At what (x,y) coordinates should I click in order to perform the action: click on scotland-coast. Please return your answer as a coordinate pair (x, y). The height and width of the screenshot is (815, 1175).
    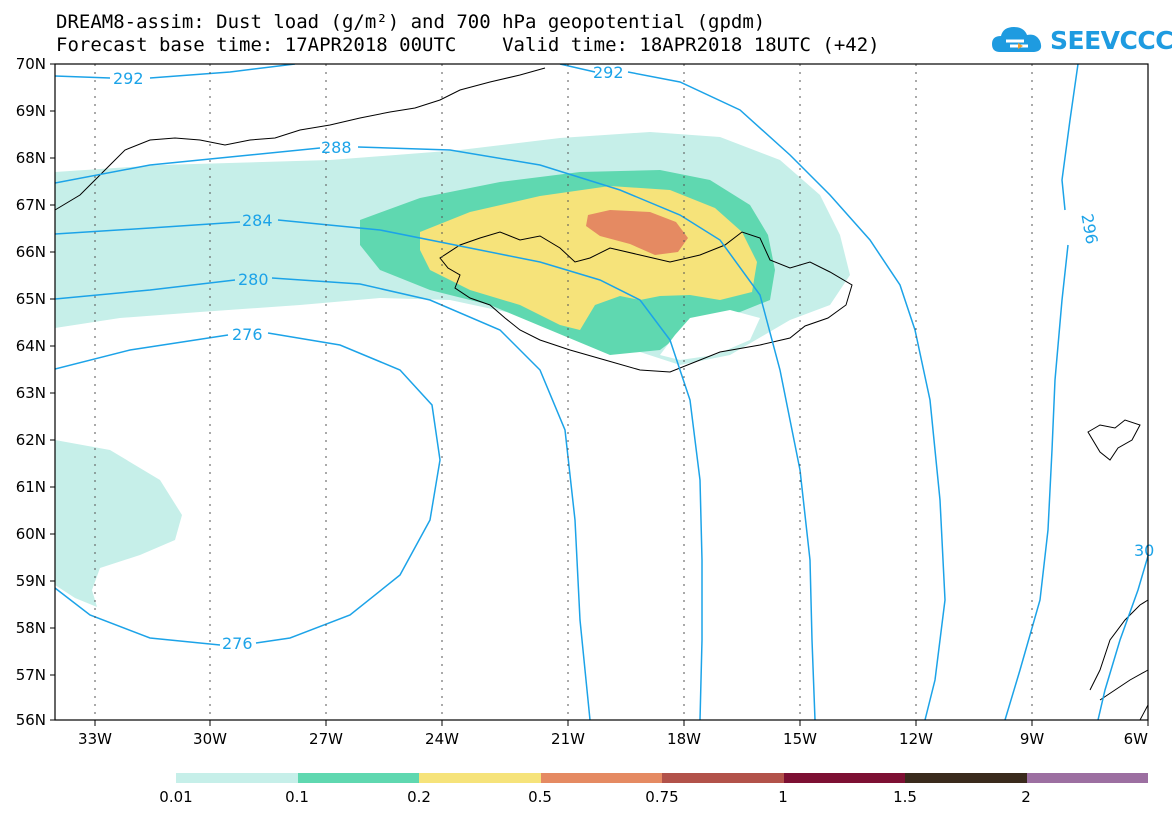
    Looking at the image, I should click on (1119, 660).